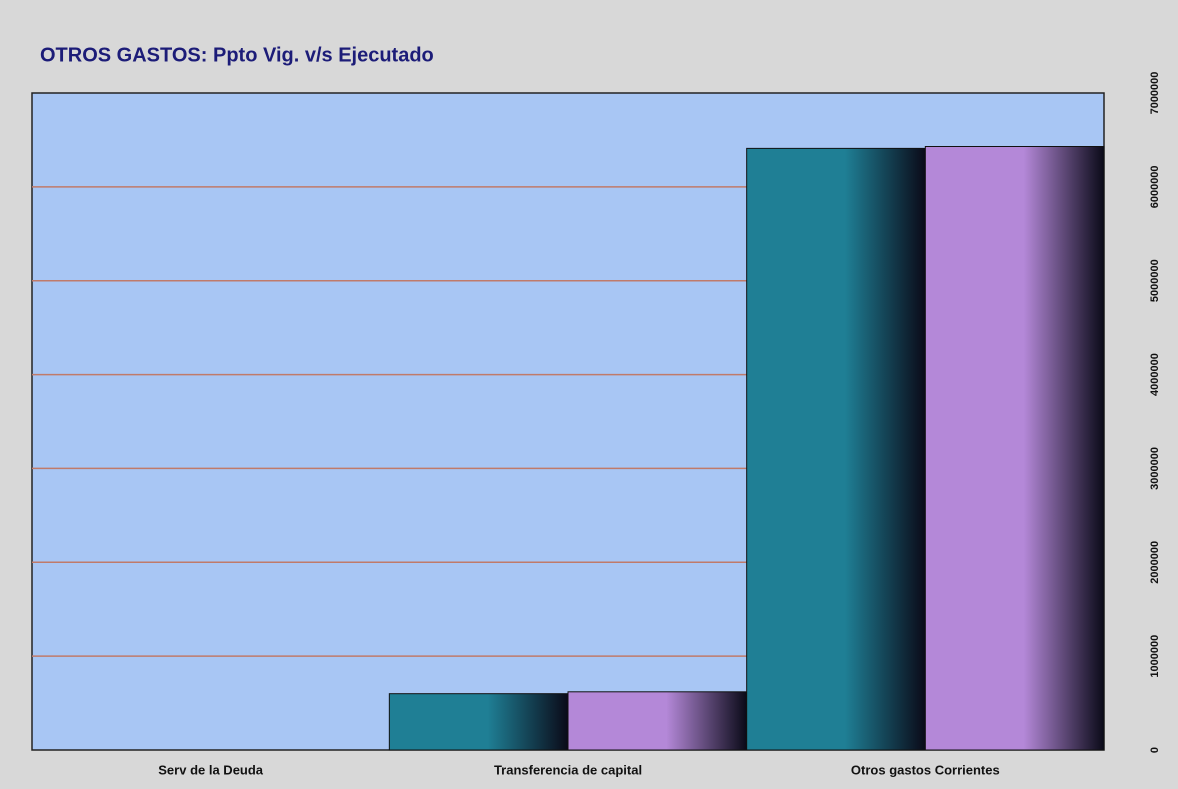 The height and width of the screenshot is (789, 1178). I want to click on y-tick-label: 1000000, so click(1155, 656).